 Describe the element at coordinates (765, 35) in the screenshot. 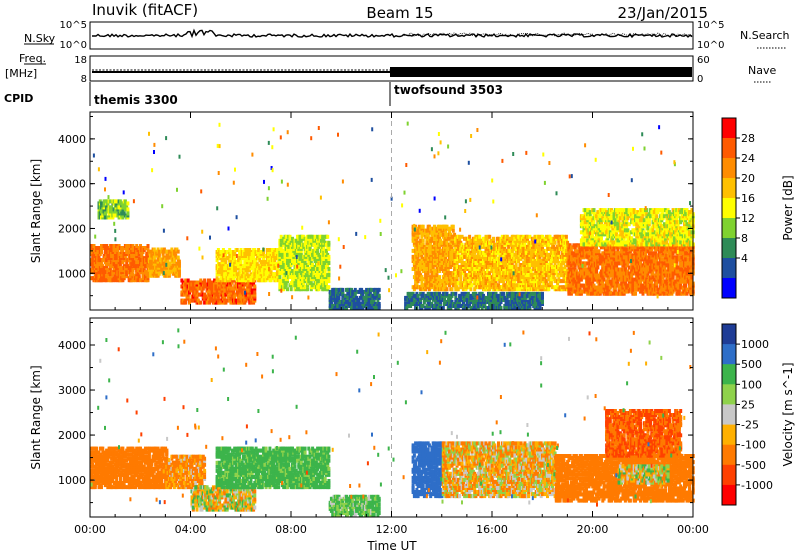

I see `nsearch-label: N.Search` at that location.